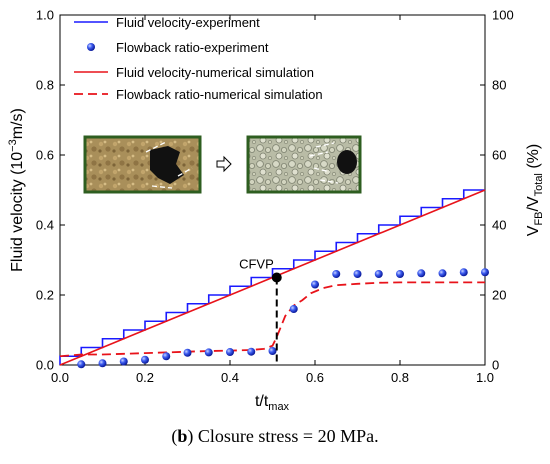  What do you see at coordinates (400, 377) in the screenshot?
I see `x-tick-label: 0.8` at bounding box center [400, 377].